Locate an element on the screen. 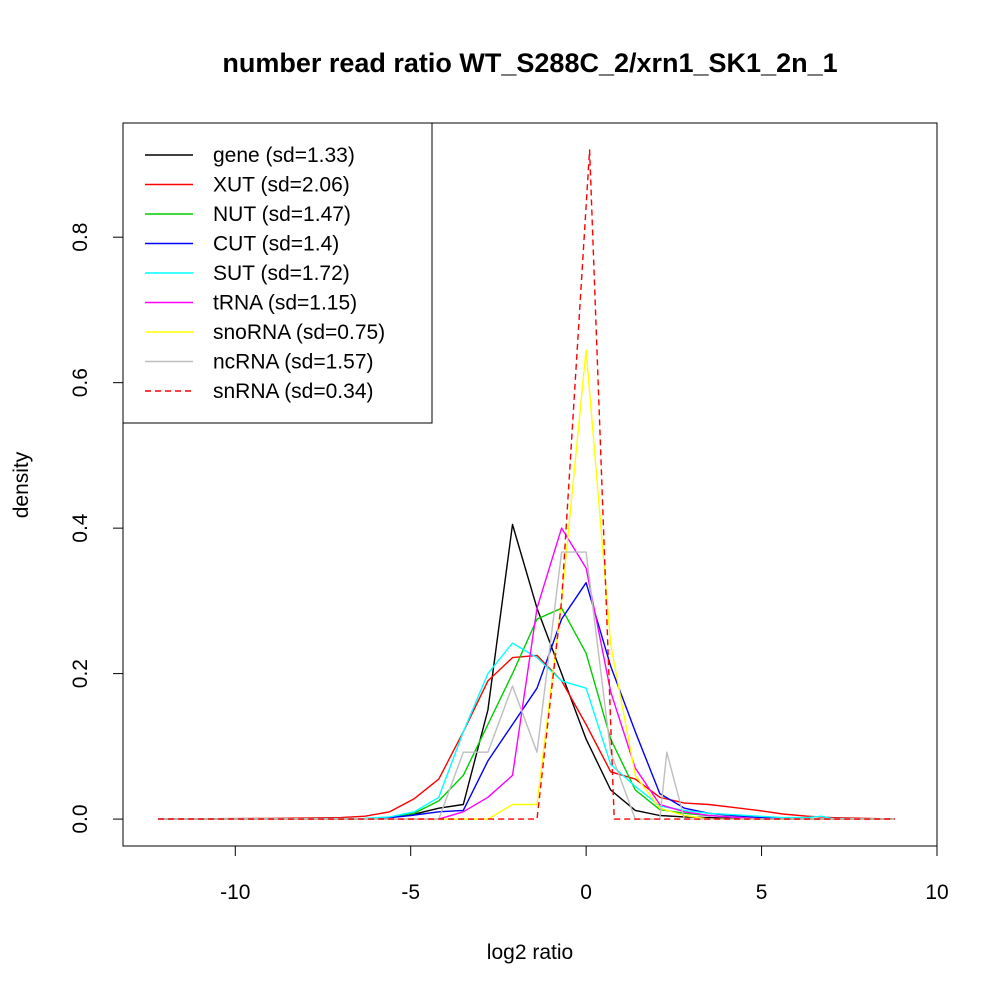 The height and width of the screenshot is (1000, 1000). y-tick-label: 0.4 is located at coordinates (80, 528).